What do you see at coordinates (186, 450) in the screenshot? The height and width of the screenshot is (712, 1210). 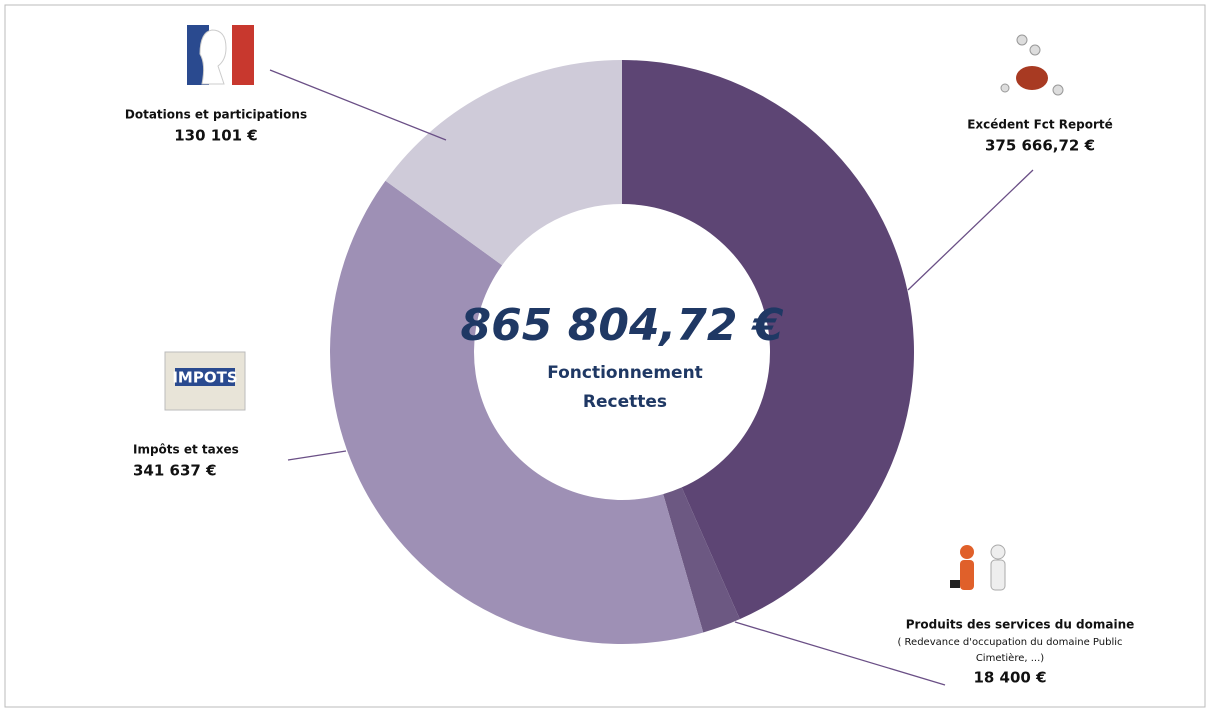 I see `category-label: Impôts et taxes` at bounding box center [186, 450].